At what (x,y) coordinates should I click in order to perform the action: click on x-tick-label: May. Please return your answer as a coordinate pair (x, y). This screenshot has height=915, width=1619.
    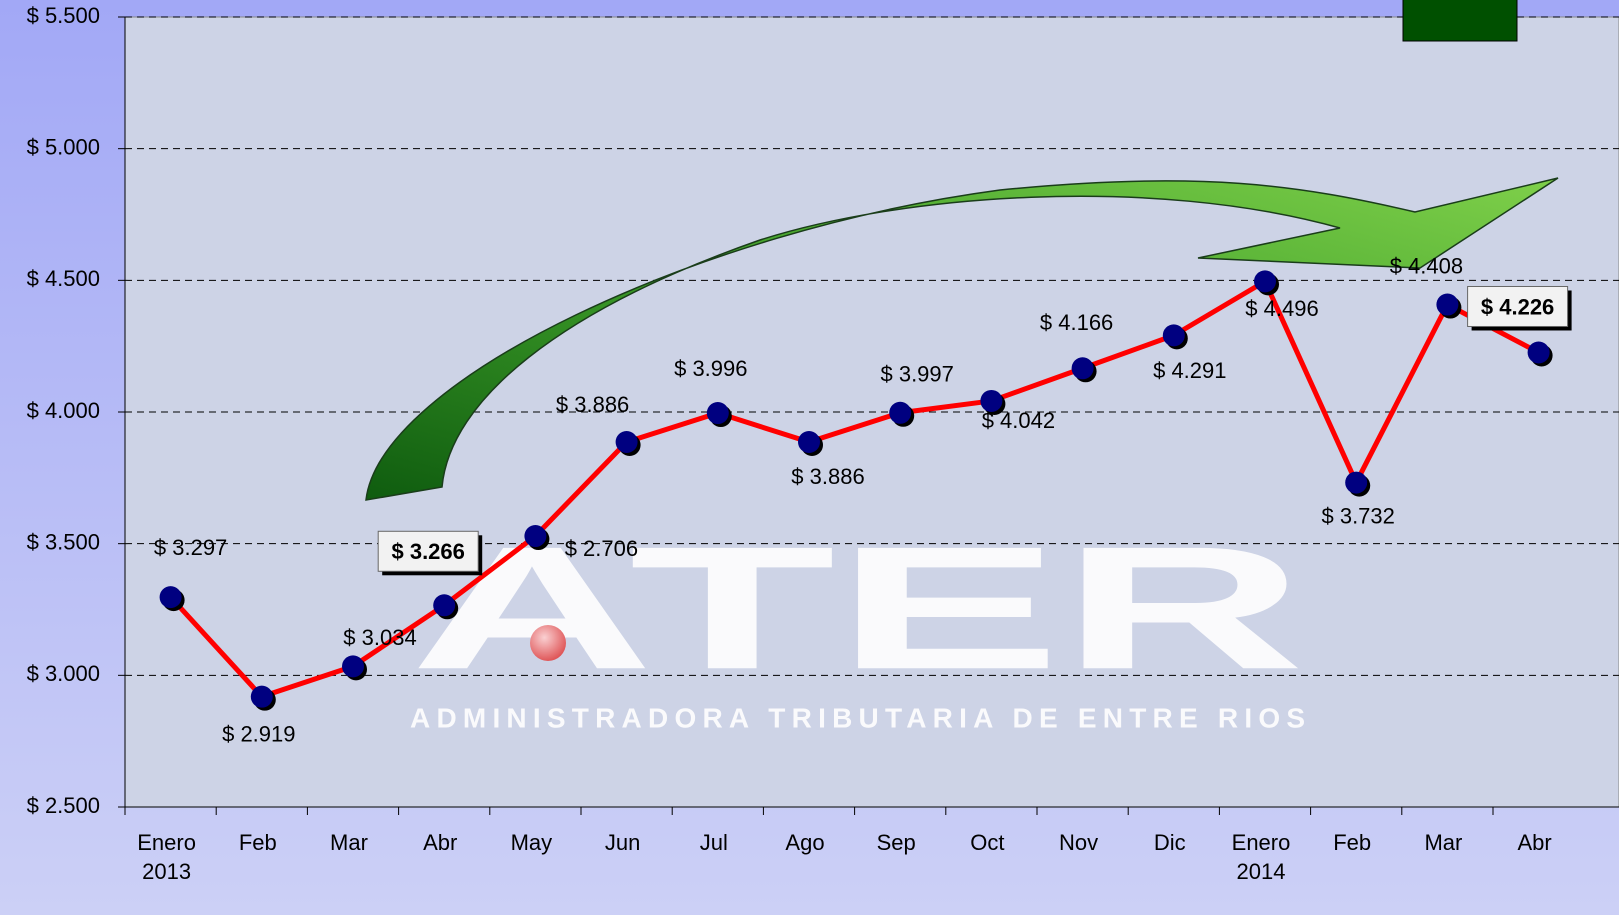
    Looking at the image, I should click on (531, 842).